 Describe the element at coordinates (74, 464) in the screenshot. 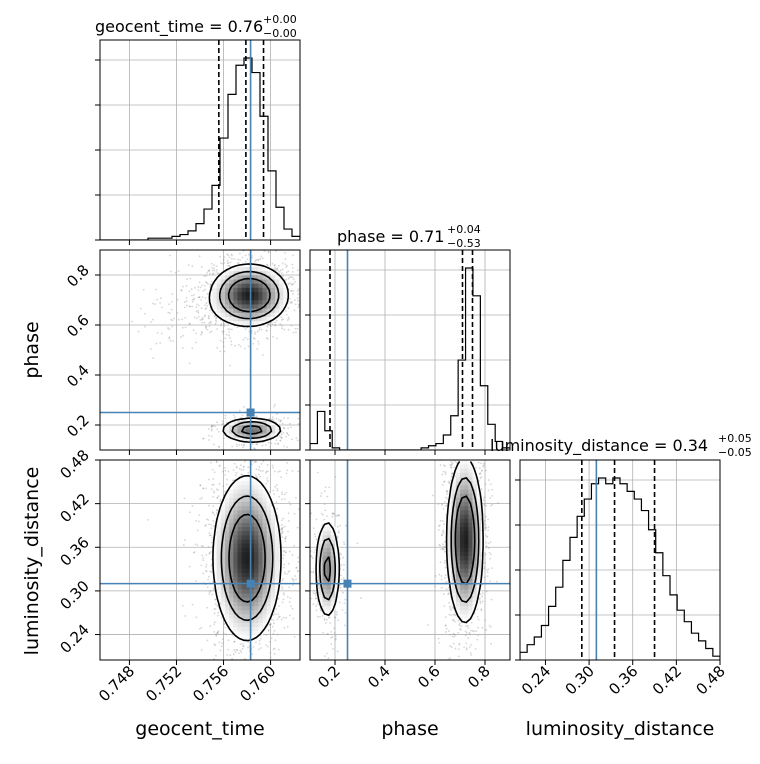

I see `y-tick-label: 0.48` at that location.